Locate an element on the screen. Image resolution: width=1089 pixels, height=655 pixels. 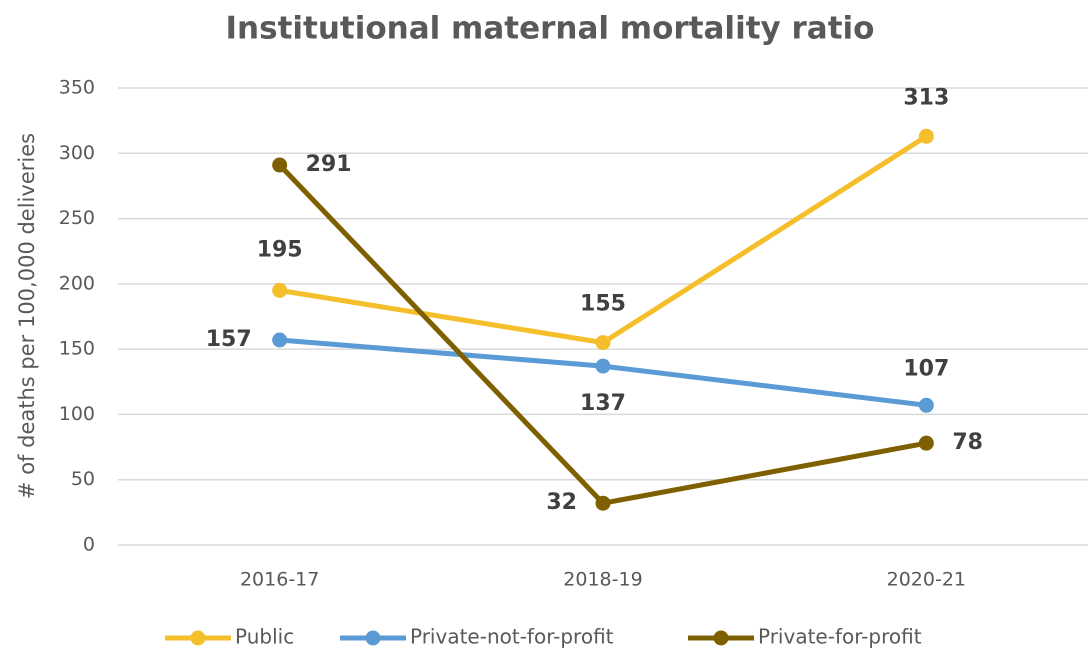
x-tick-label: 2020-21 is located at coordinates (926, 580).